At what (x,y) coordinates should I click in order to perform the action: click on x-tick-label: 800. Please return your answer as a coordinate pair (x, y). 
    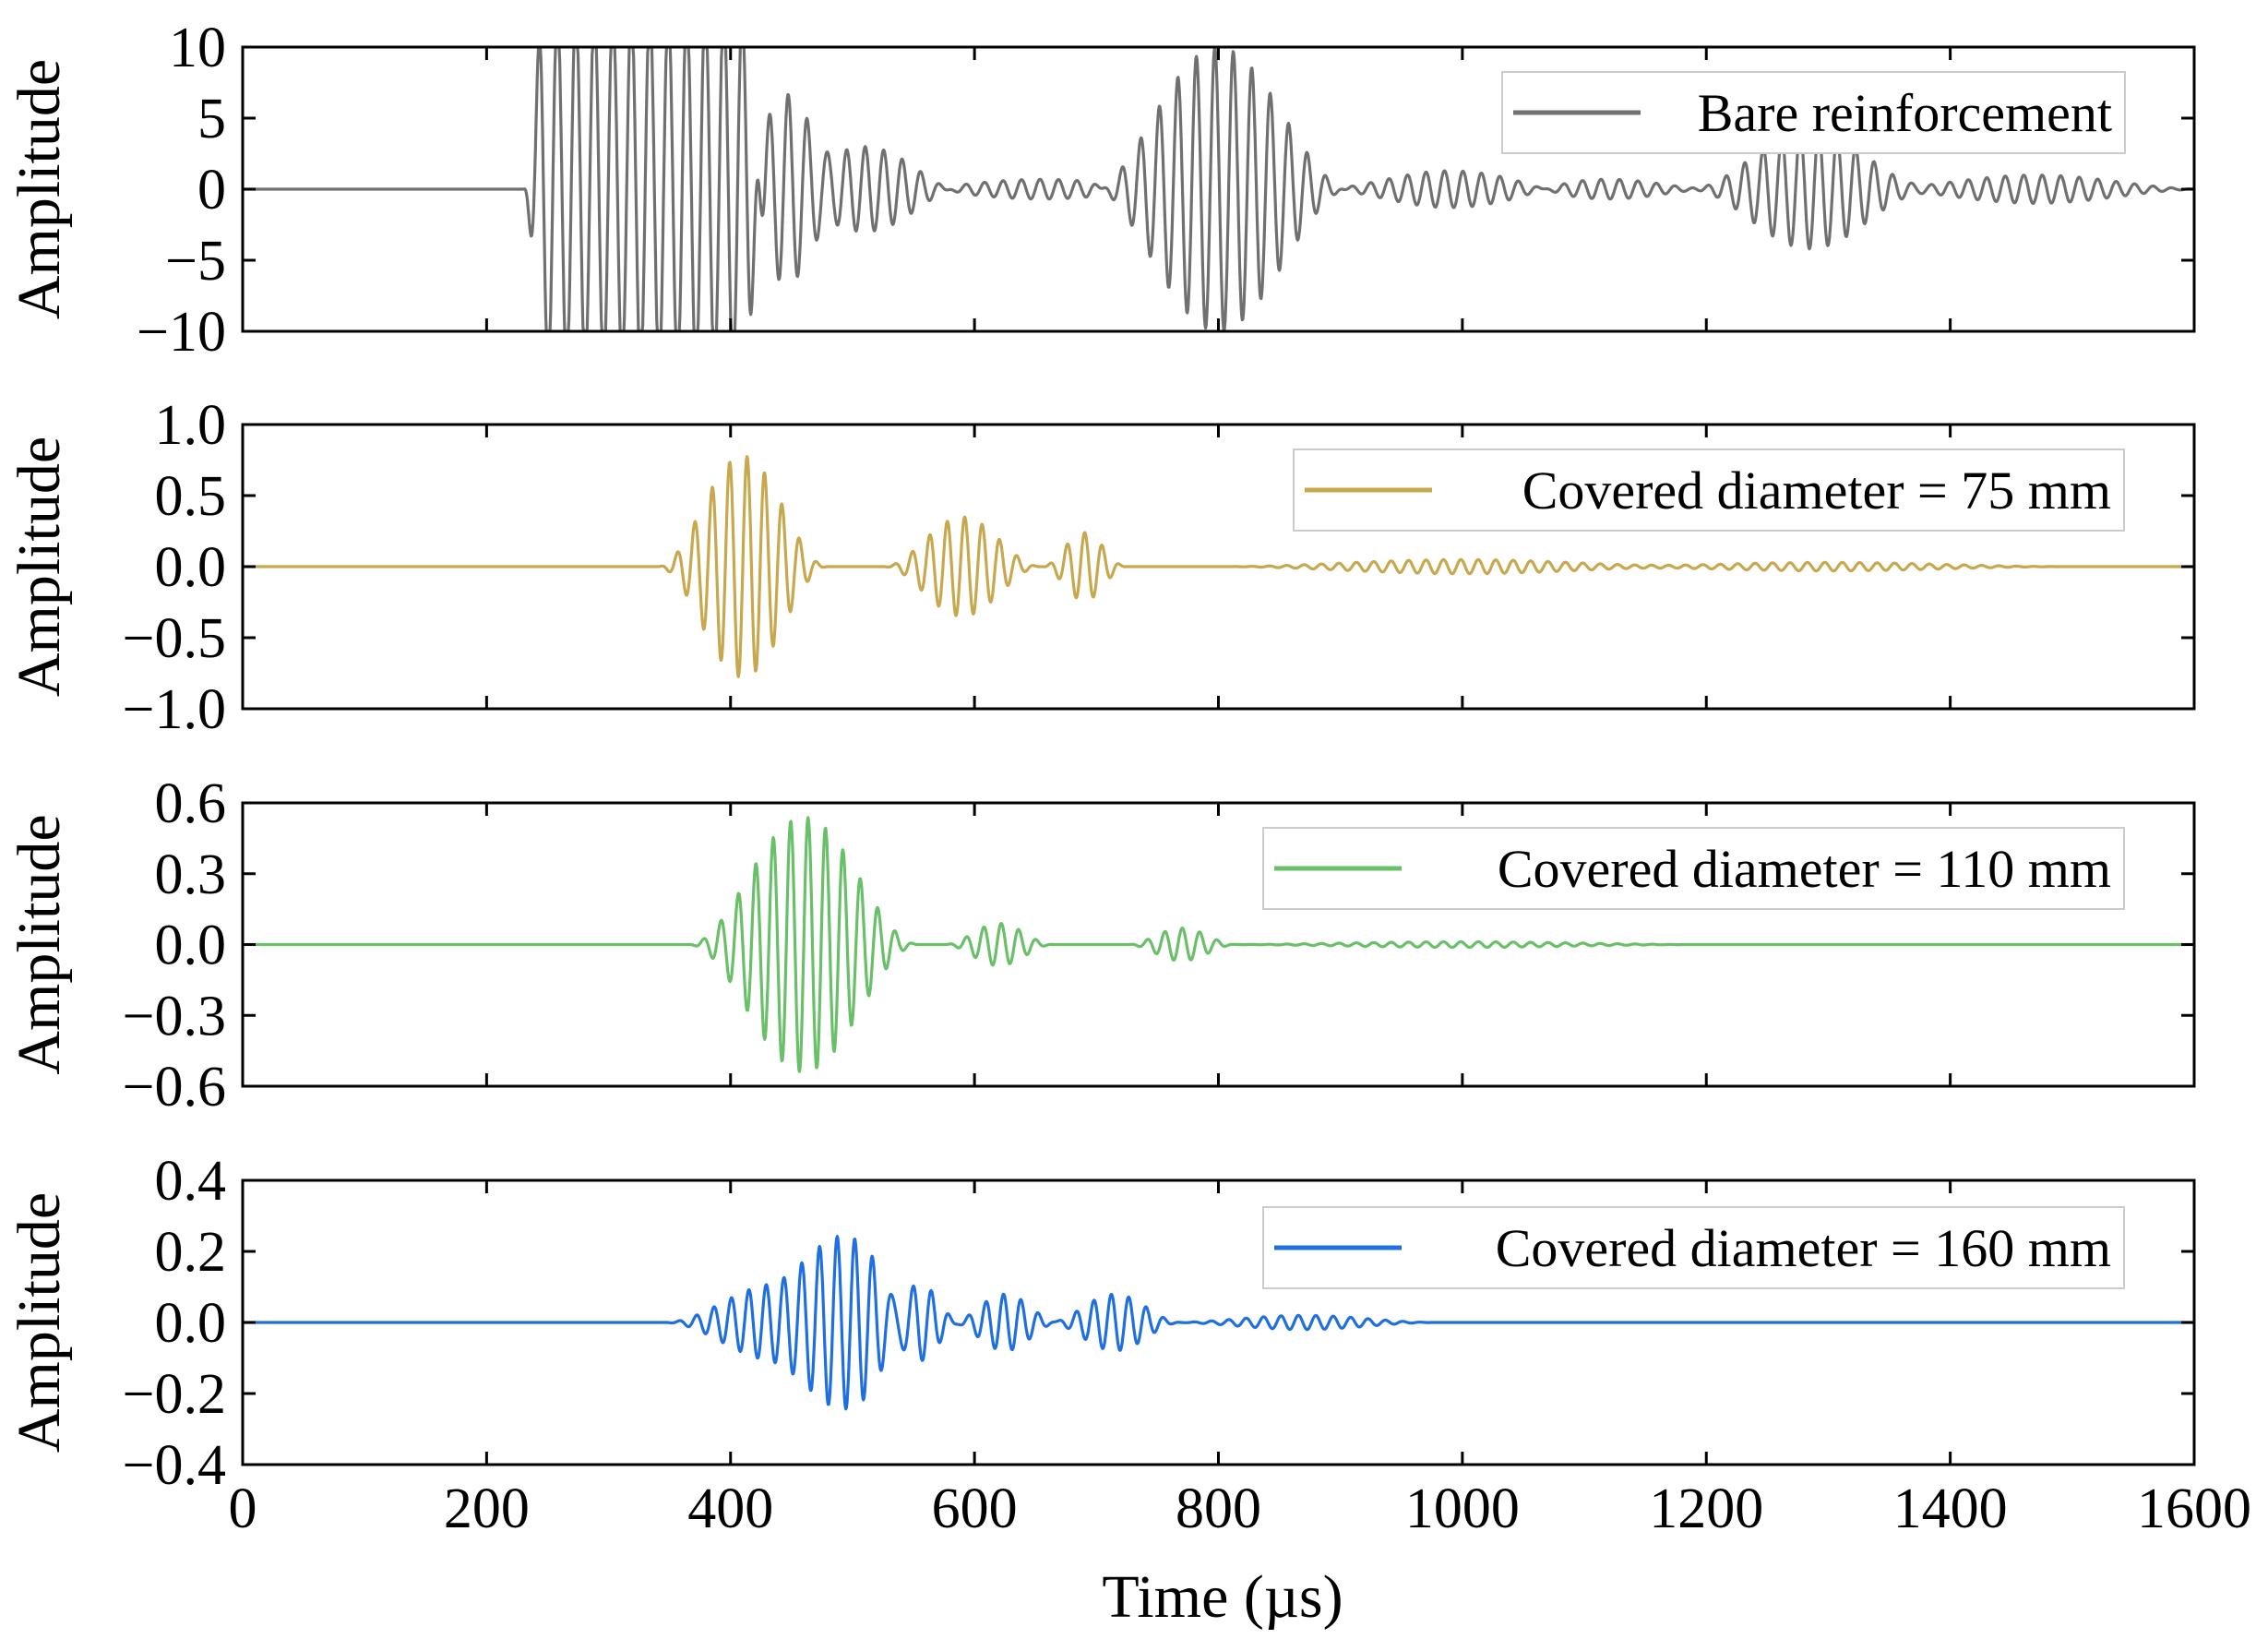
    Looking at the image, I should click on (1219, 1509).